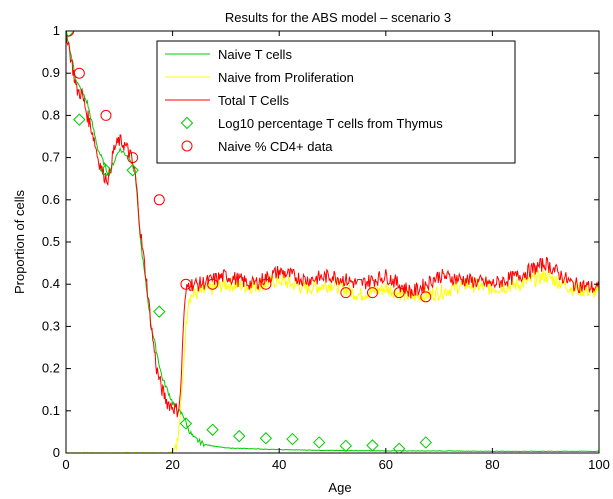 This screenshot has height=499, width=613. What do you see at coordinates (279, 464) in the screenshot?
I see `x-tick-label: 40` at bounding box center [279, 464].